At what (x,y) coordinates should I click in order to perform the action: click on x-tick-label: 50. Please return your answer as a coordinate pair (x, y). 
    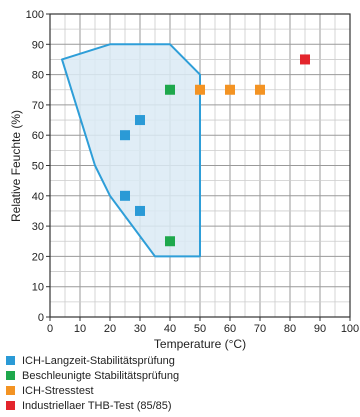
    Looking at the image, I should click on (200, 329).